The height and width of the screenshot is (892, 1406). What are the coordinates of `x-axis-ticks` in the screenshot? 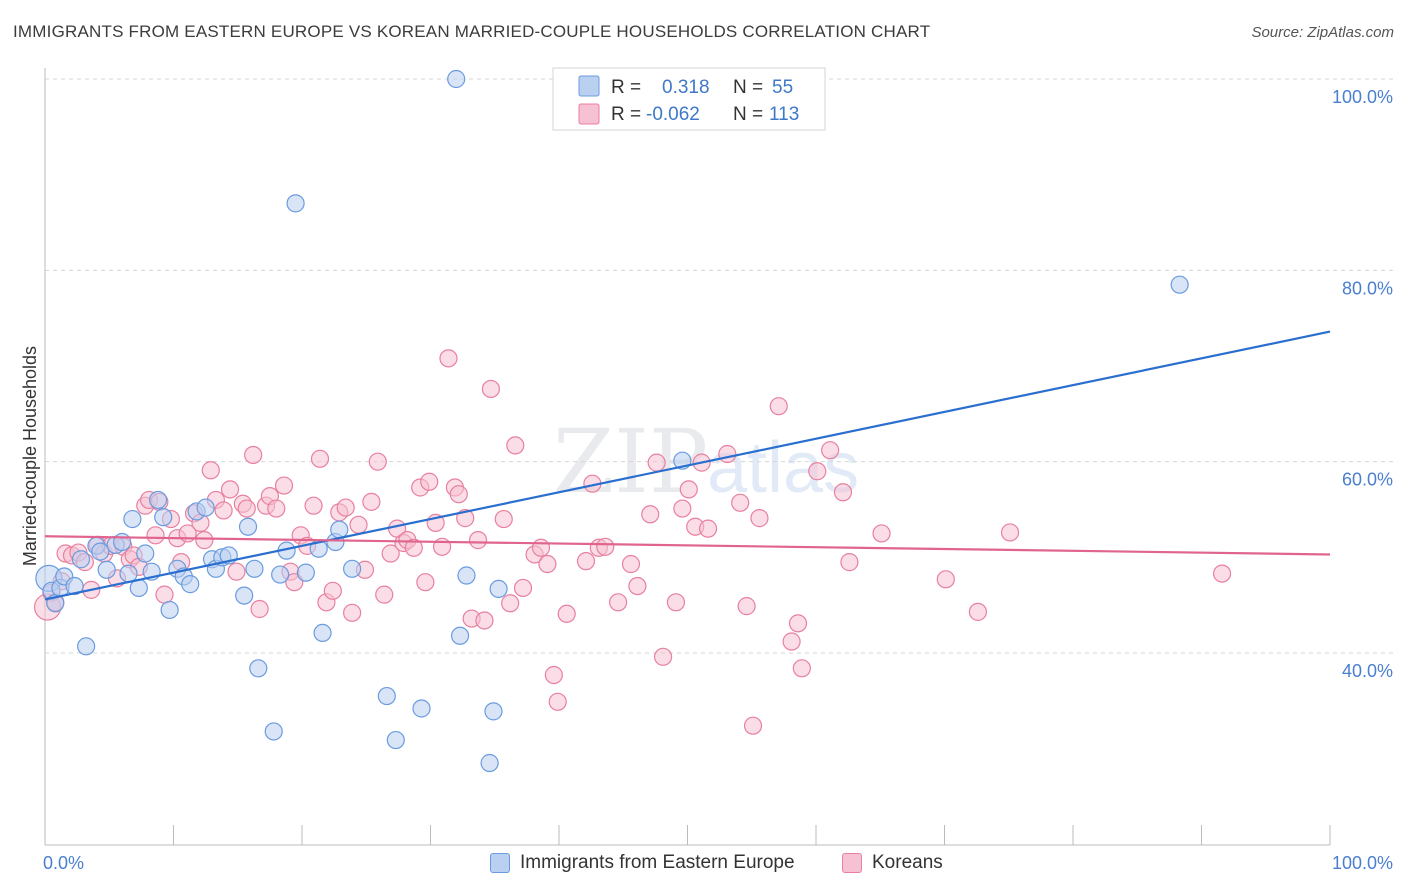 It's located at (687, 835).